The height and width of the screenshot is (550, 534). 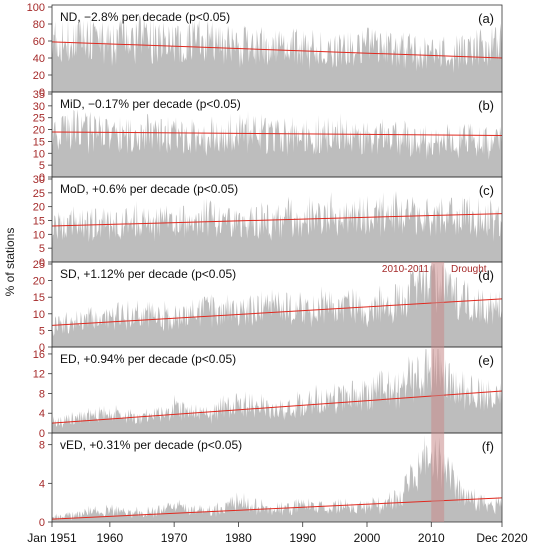 I want to click on panel-title-2: MiD, −0.17% per decade (p<0.05), so click(x=150, y=104).